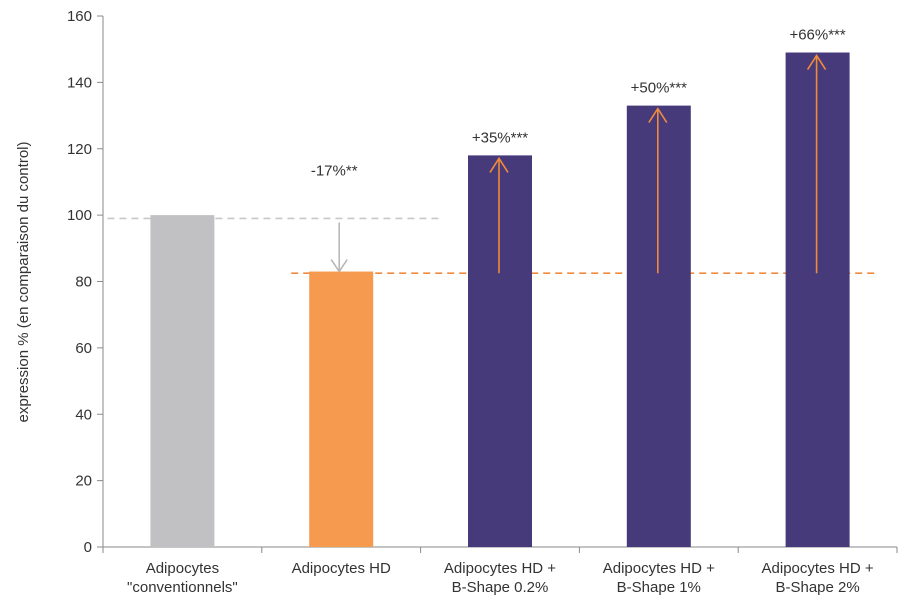  What do you see at coordinates (182, 568) in the screenshot?
I see `x-tick-label-line: Adipocytes` at bounding box center [182, 568].